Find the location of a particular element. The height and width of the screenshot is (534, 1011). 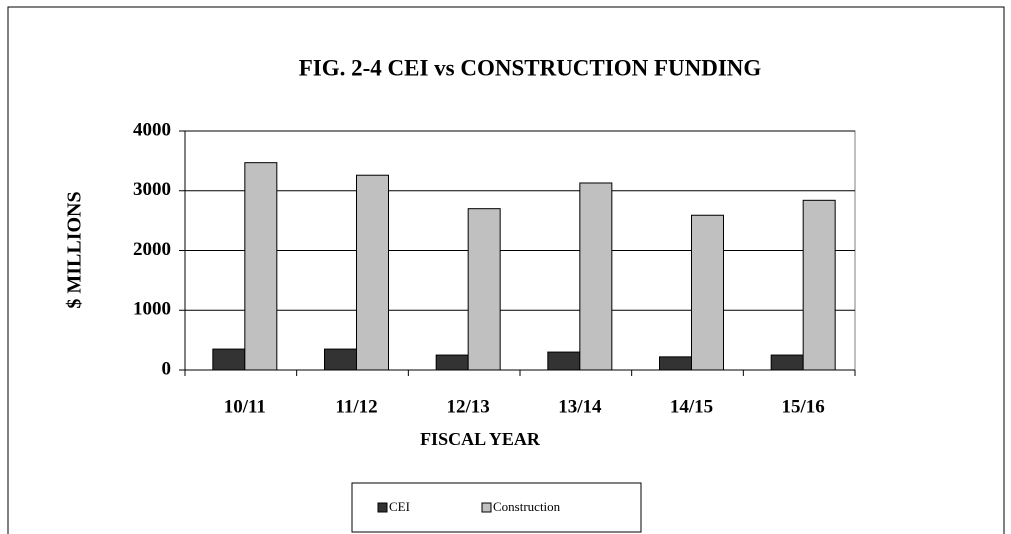

x-tick-label: 10/11 is located at coordinates (245, 406).